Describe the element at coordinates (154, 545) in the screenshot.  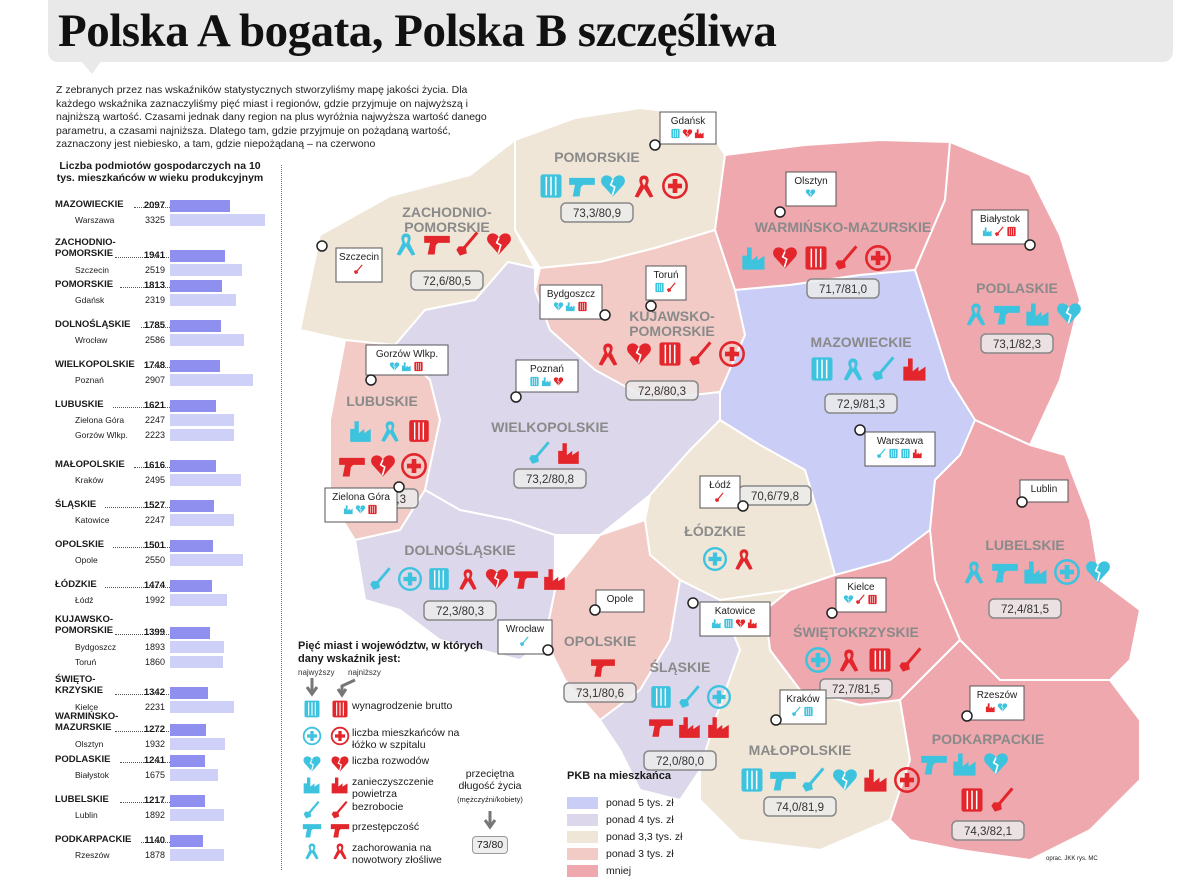
I see `ranking-region-value: 1501` at that location.